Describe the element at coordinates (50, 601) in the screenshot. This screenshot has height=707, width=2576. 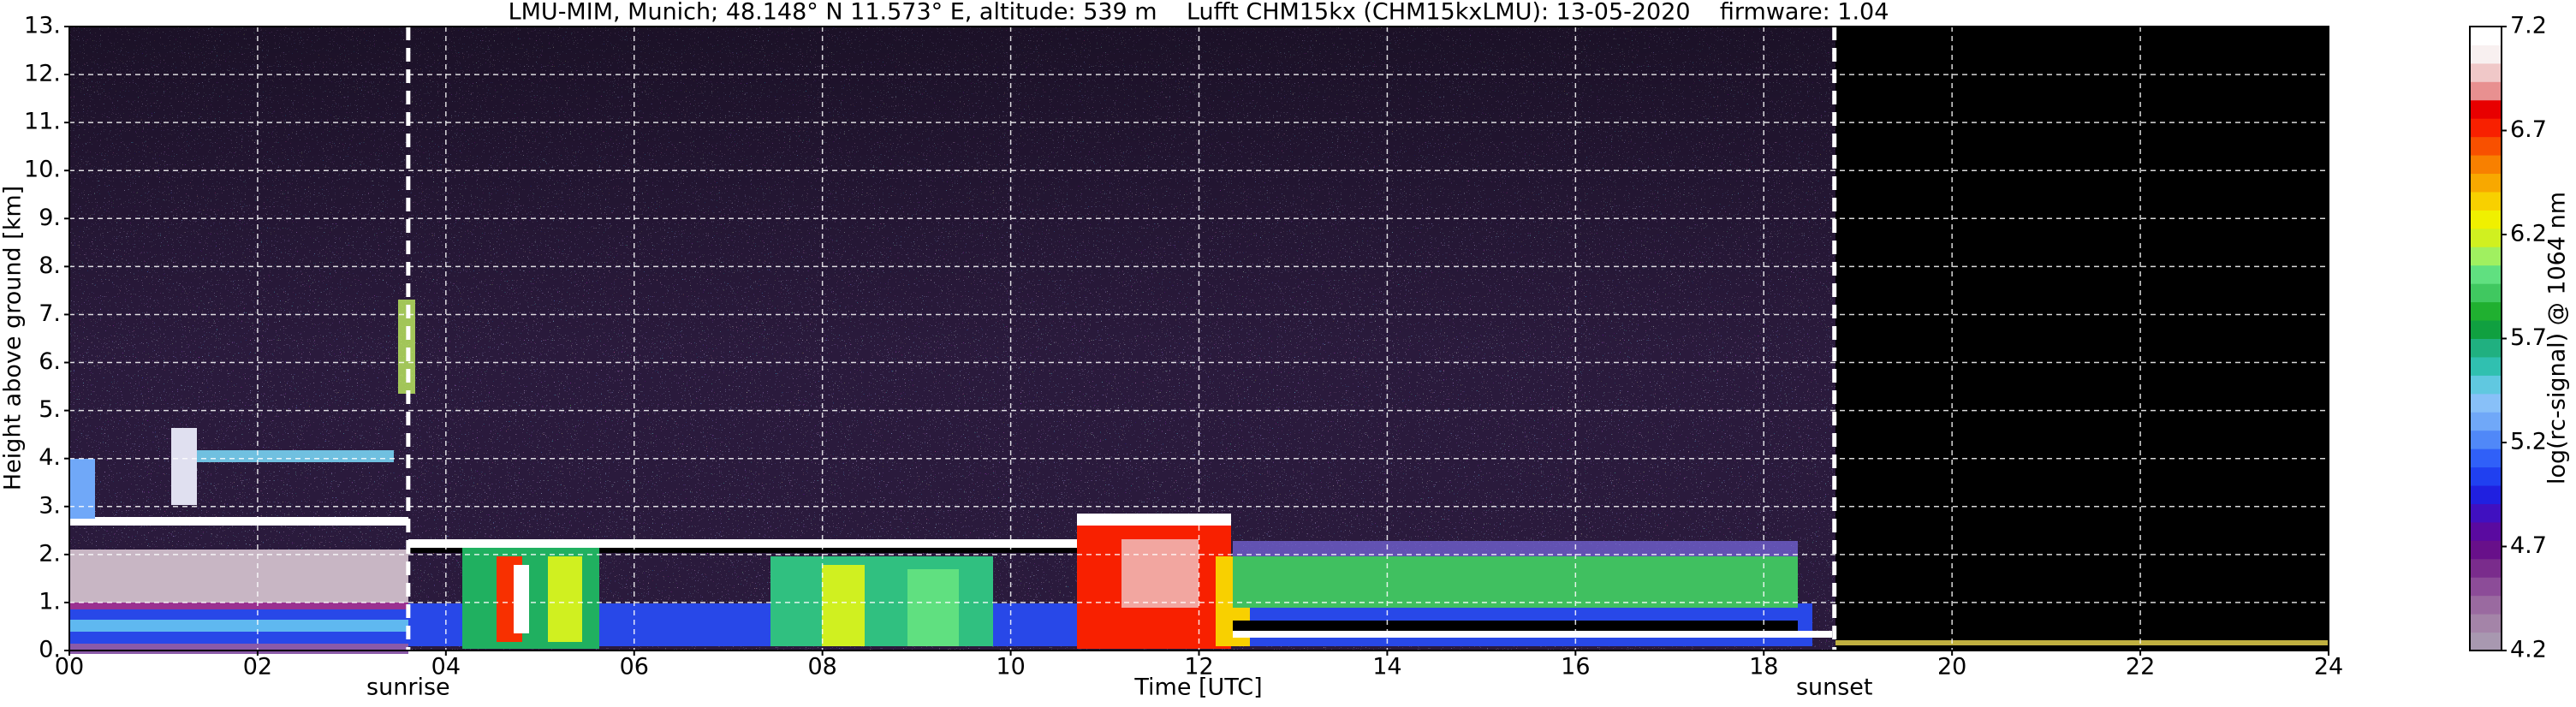
I see `y-tick-label: 1.` at that location.